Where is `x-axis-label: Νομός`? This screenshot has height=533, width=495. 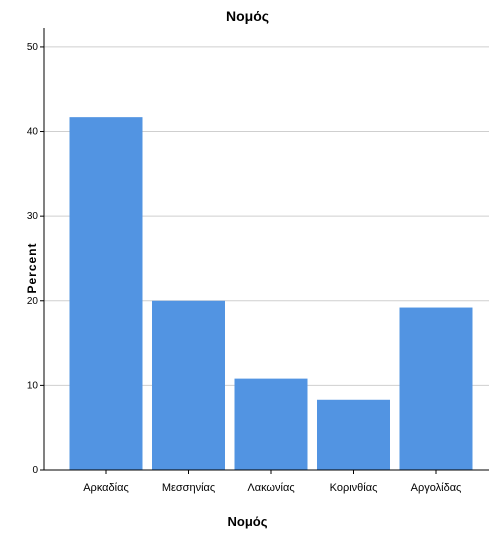 x-axis-label: Νομός is located at coordinates (247, 521).